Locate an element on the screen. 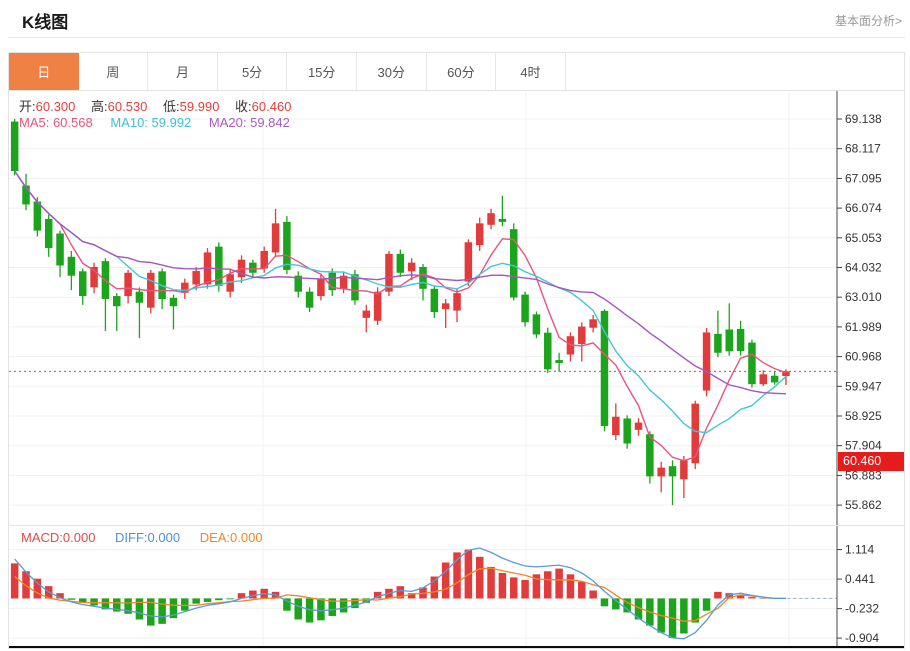 The width and height of the screenshot is (910, 651). tab-period-5: 30分 is located at coordinates (391, 71).